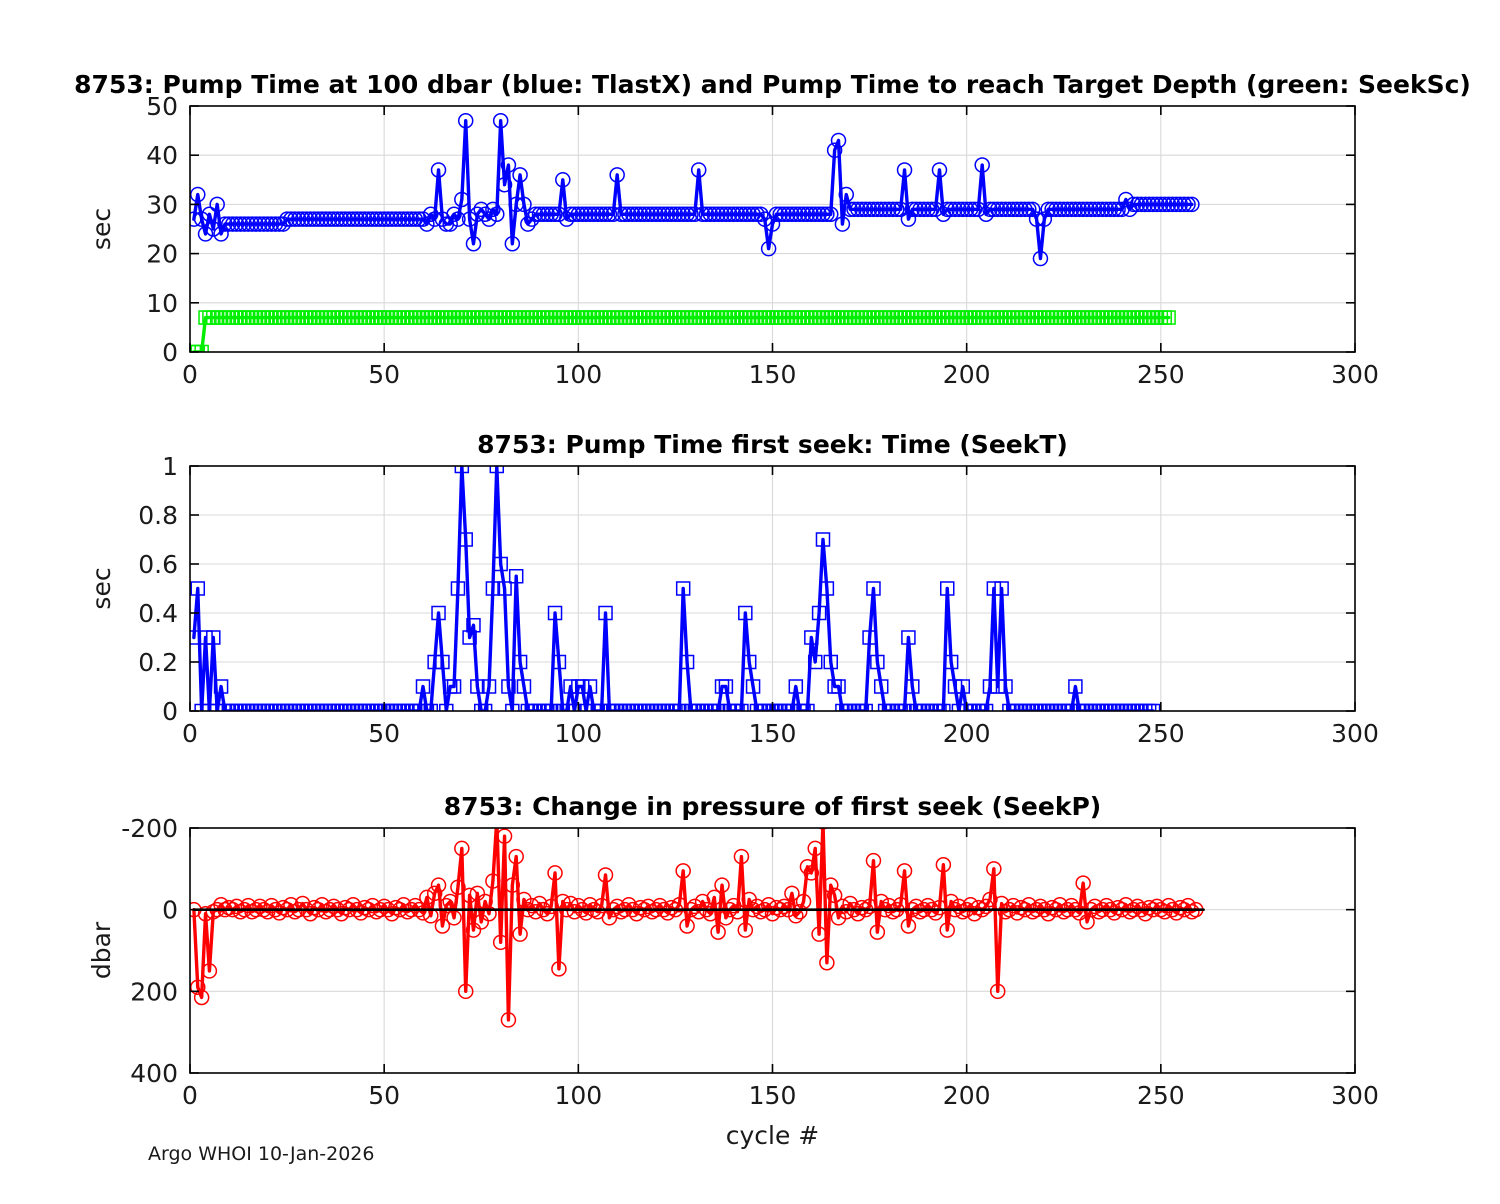 This screenshot has height=1204, width=1500. Describe the element at coordinates (693, 190) in the screenshot. I see `series-line-tlastx` at that location.